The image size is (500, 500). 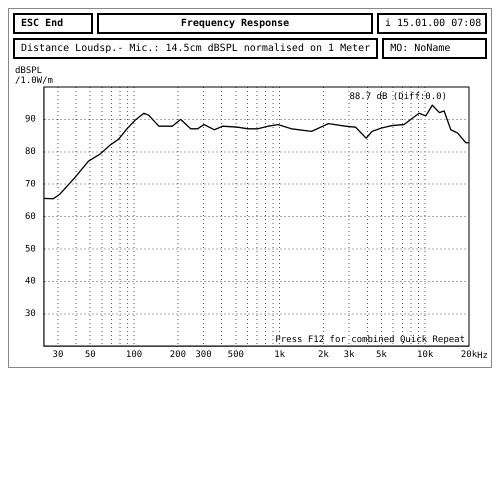 I want to click on chart-subtitle: Distance Loudsp.- Mic.: 14.5cm dBSPL normalised on 1 Meter, so click(x=195, y=48).